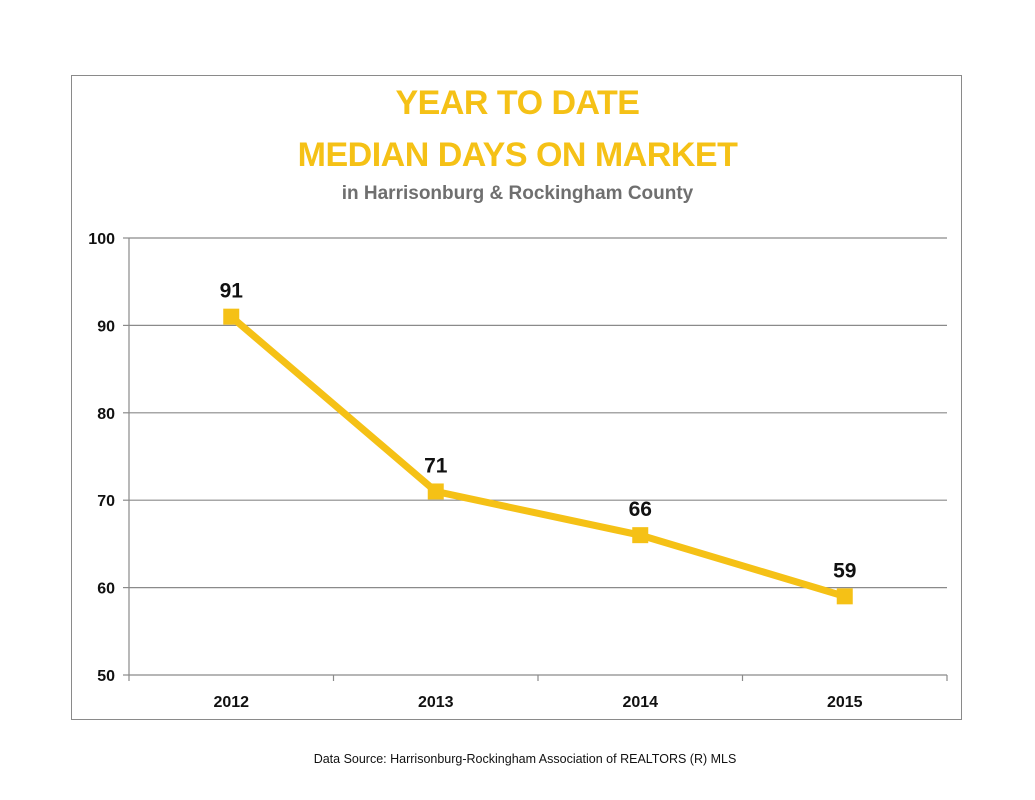 This screenshot has width=1035, height=800. I want to click on y-tick-label-70: 70, so click(106, 501).